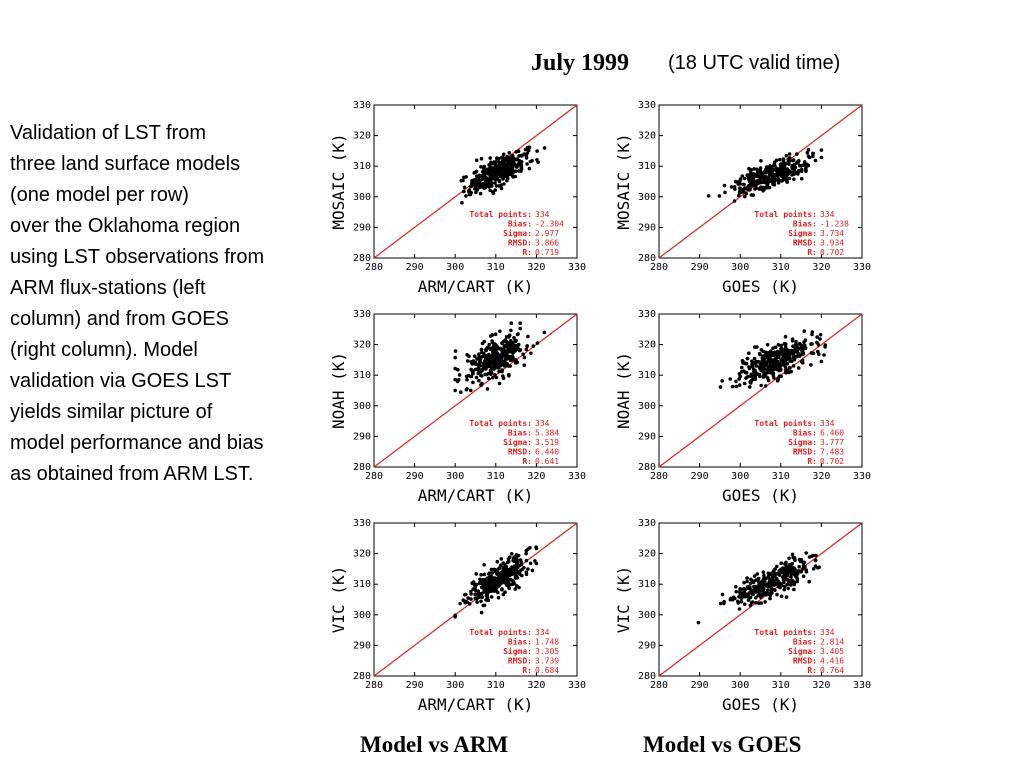 This screenshot has width=1024, height=768. Describe the element at coordinates (111, 412) in the screenshot. I see `description-line: yields similar picture of` at that location.